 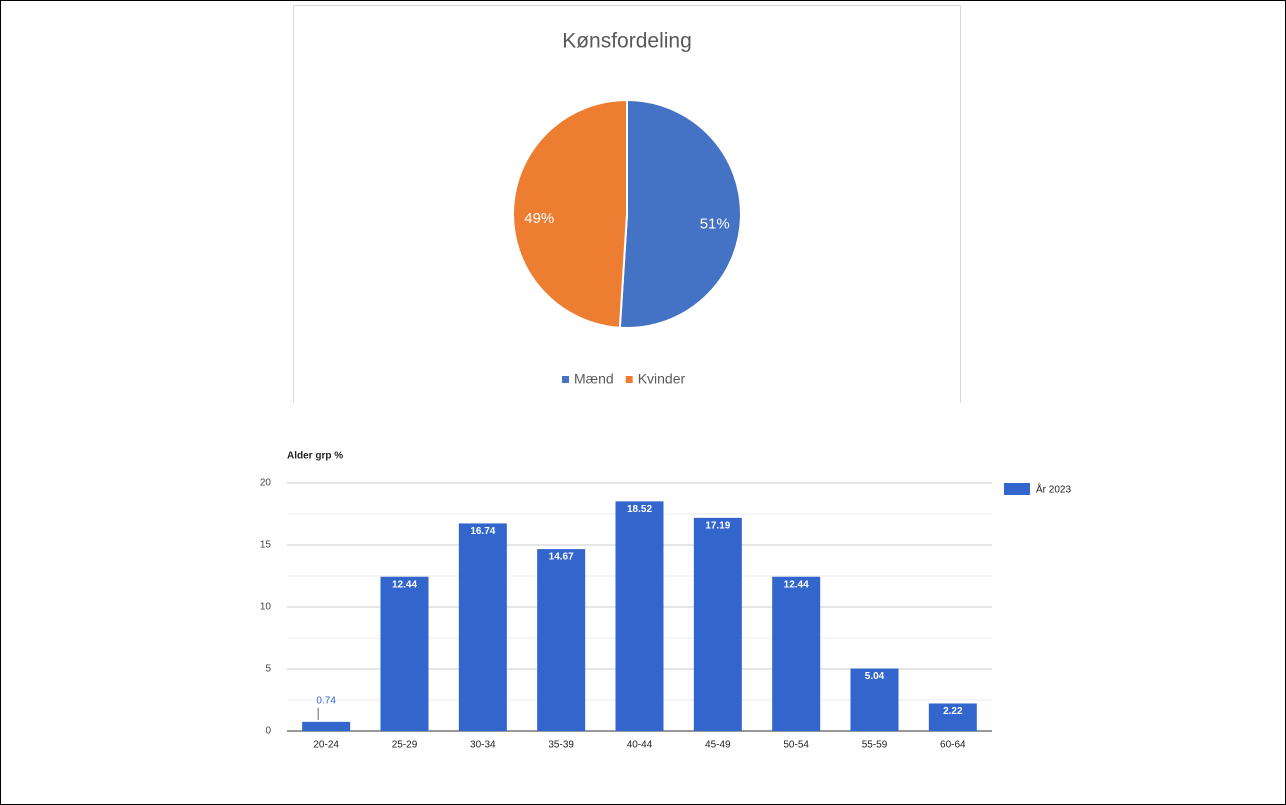 What do you see at coordinates (326, 700) in the screenshot?
I see `value-label: 0.74` at bounding box center [326, 700].